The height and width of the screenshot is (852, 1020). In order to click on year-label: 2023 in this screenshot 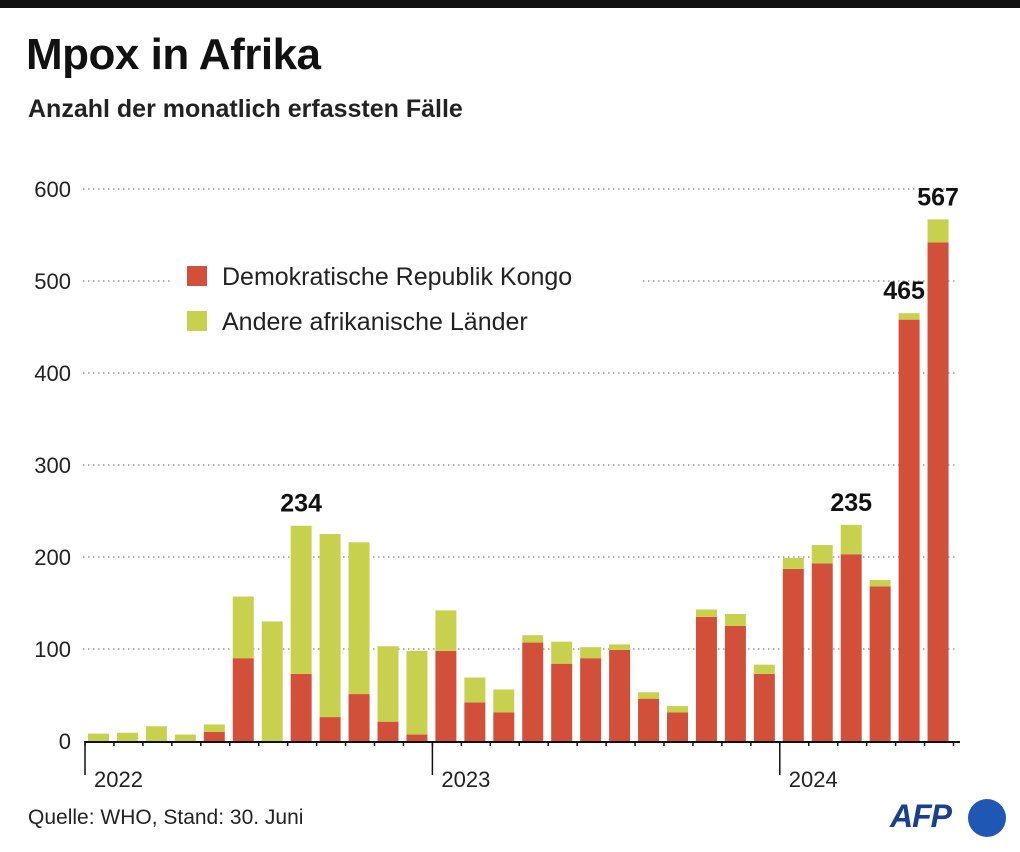, I will do `click(465, 779)`.